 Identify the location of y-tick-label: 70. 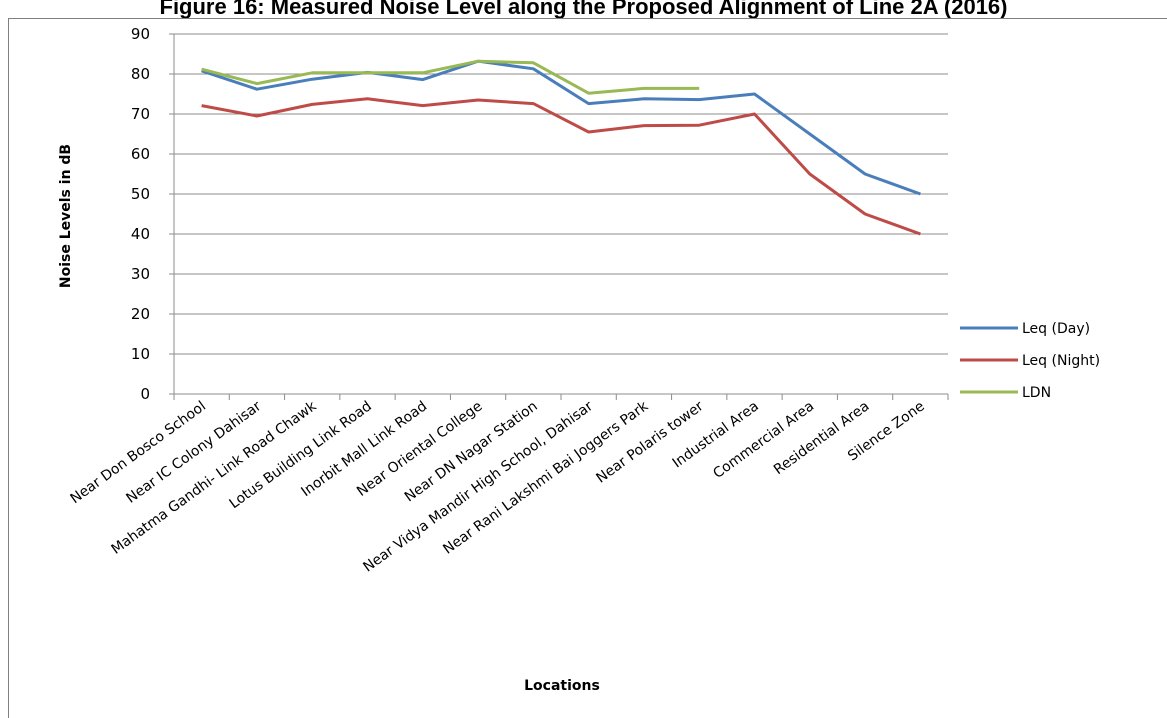
(140, 114).